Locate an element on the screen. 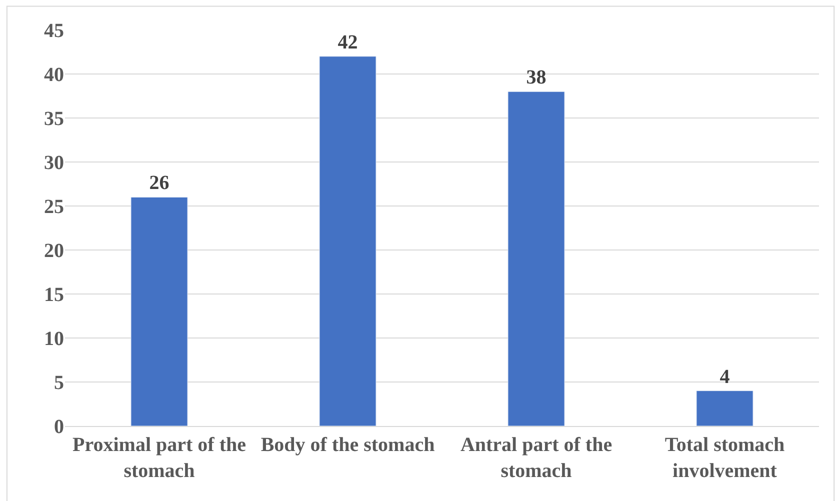 The image size is (839, 501). y-tick-label: 5 is located at coordinates (59, 383).